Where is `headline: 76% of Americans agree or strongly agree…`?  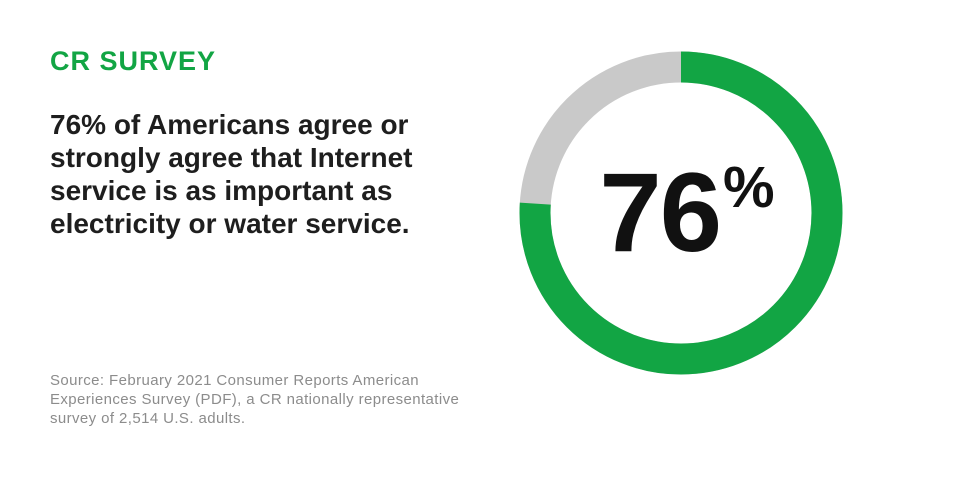
headline: 76% of Americans agree or strongly agree… is located at coordinates (265, 174).